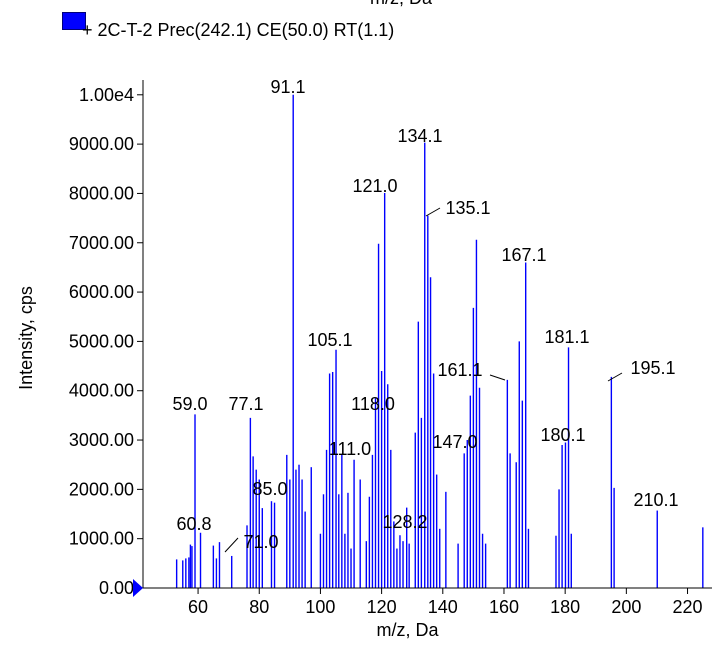 This screenshot has width=720, height=645. I want to click on peak-label: 105.1, so click(329, 340).